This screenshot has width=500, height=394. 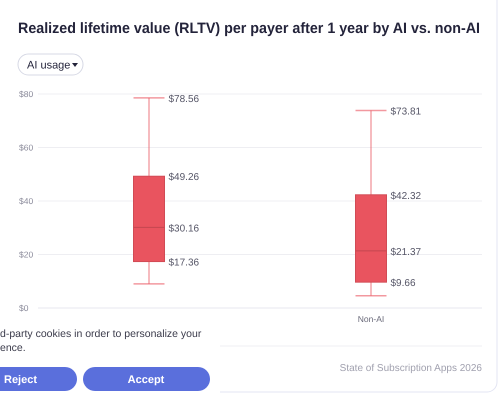 What do you see at coordinates (406, 196) in the screenshot?
I see `text: $42.32` at bounding box center [406, 196].